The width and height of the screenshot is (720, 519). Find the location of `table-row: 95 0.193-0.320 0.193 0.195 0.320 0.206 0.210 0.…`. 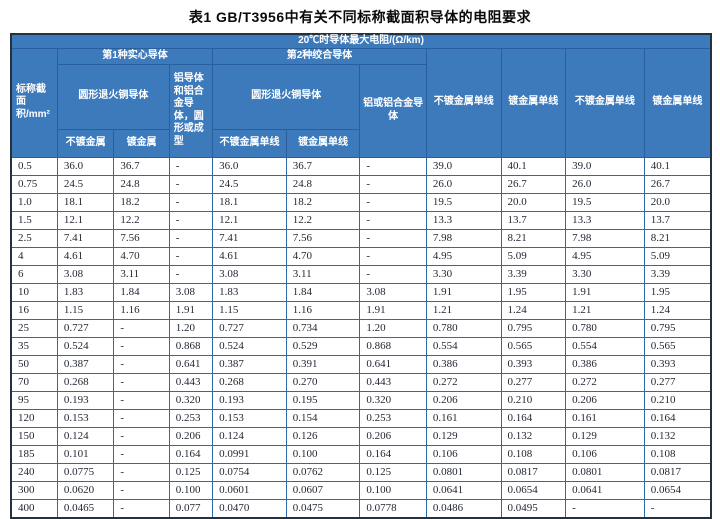

table-row: 95 0.193-0.320 0.193 0.195 0.320 0.206 0.210 0.… is located at coordinates (361, 400).